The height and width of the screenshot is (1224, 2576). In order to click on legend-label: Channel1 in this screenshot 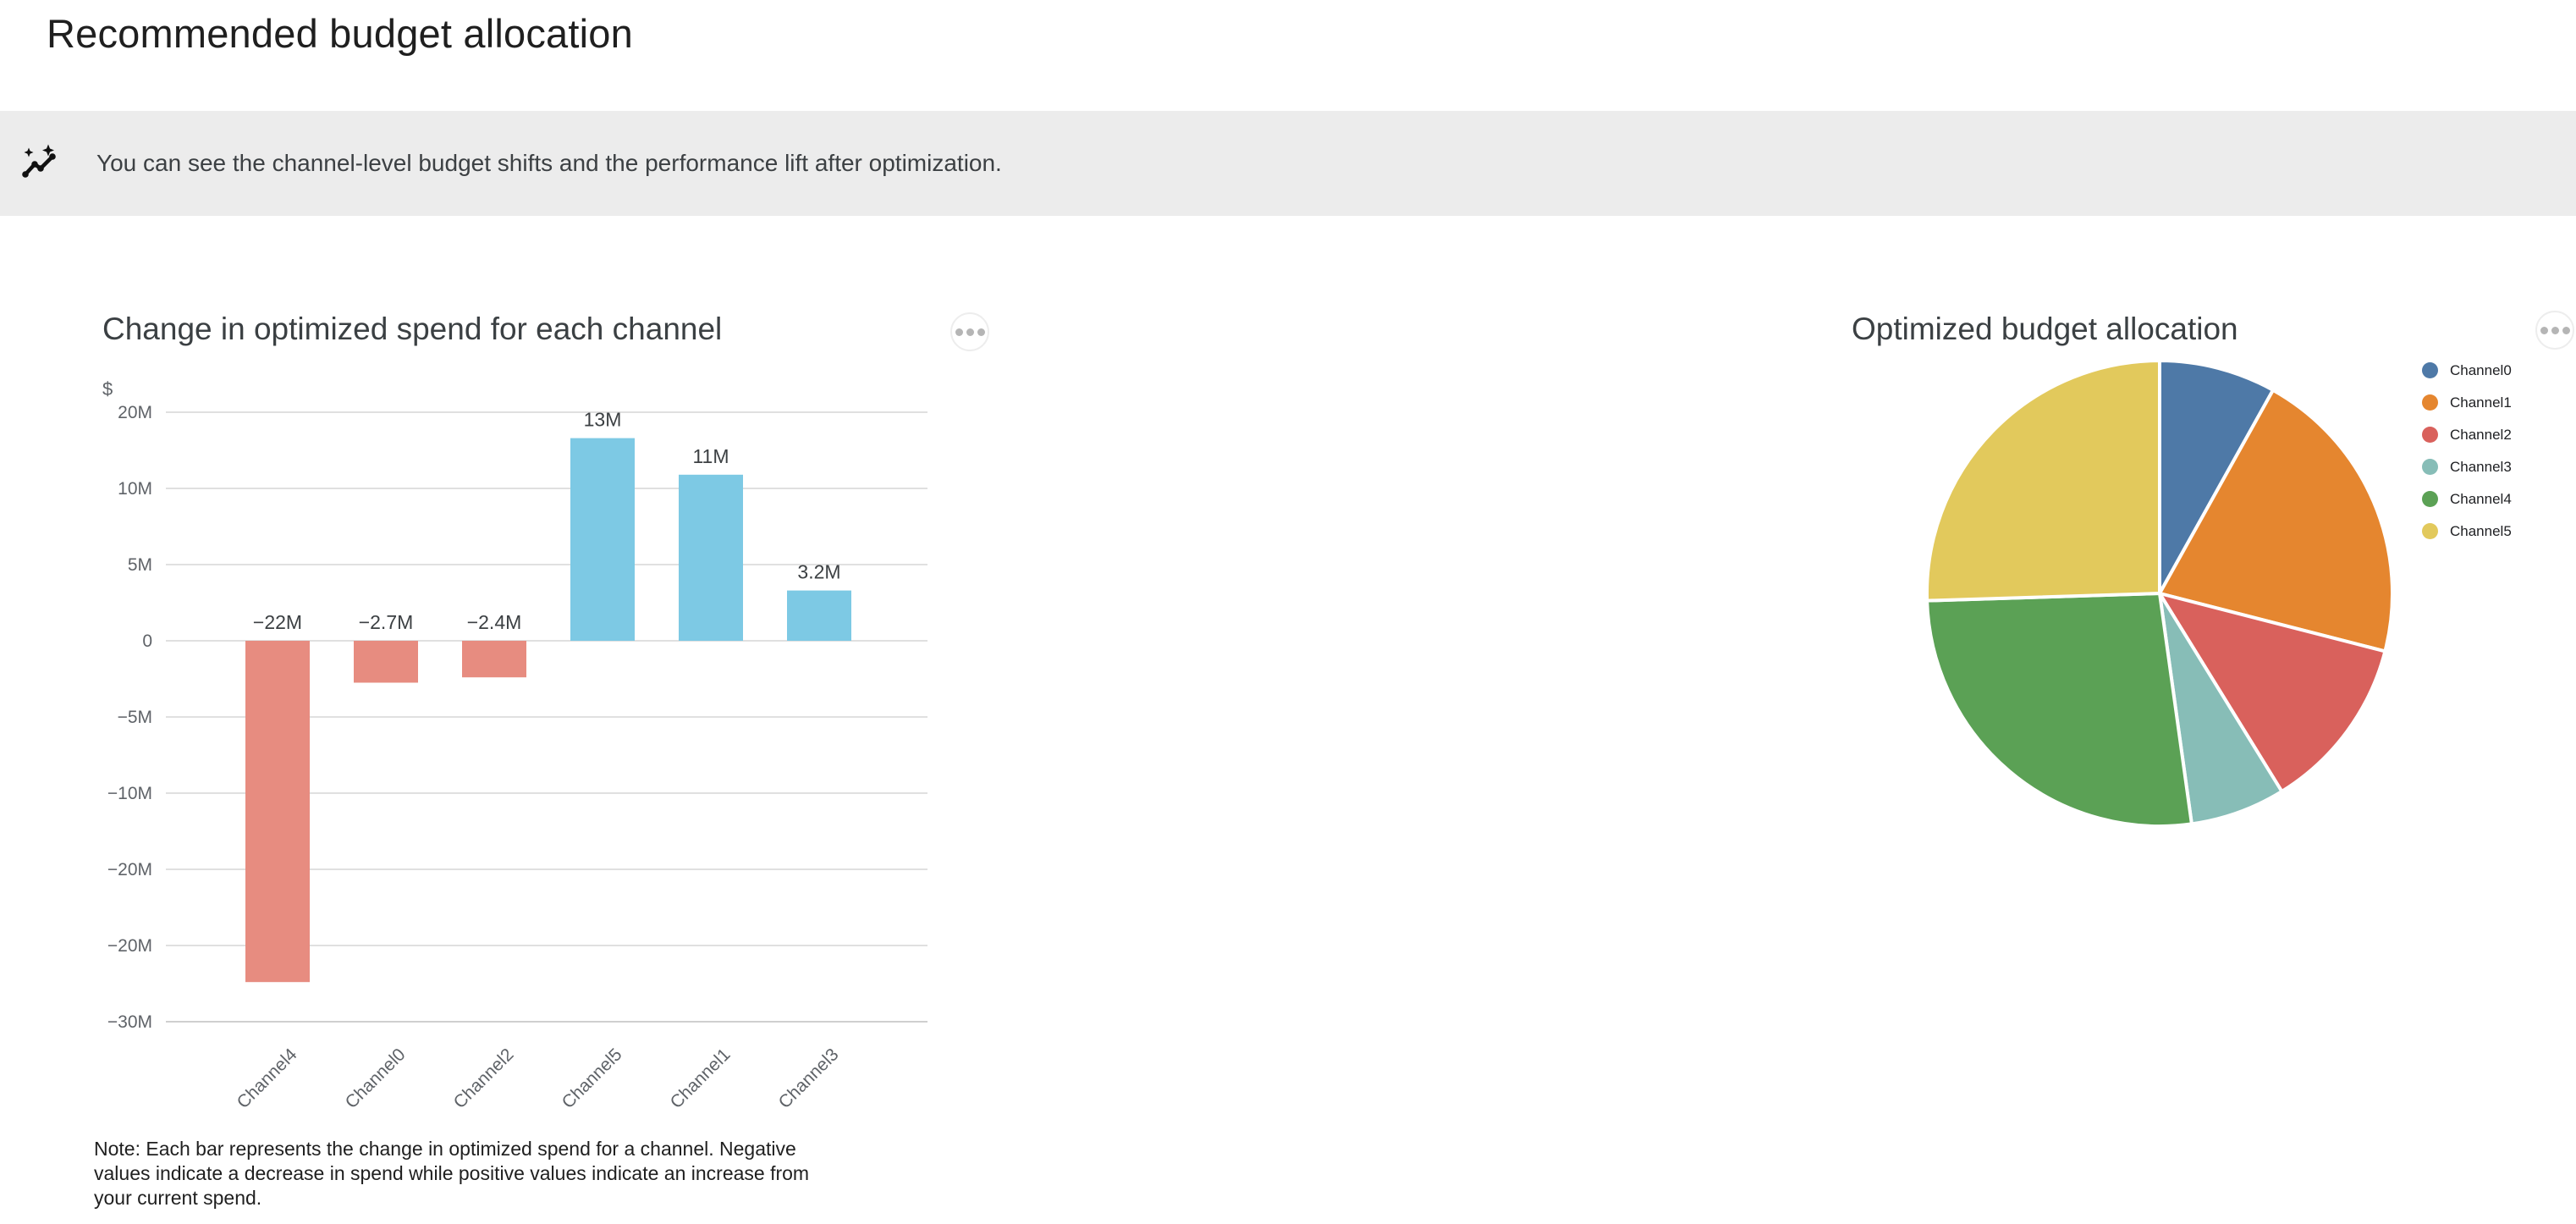, I will do `click(2481, 402)`.